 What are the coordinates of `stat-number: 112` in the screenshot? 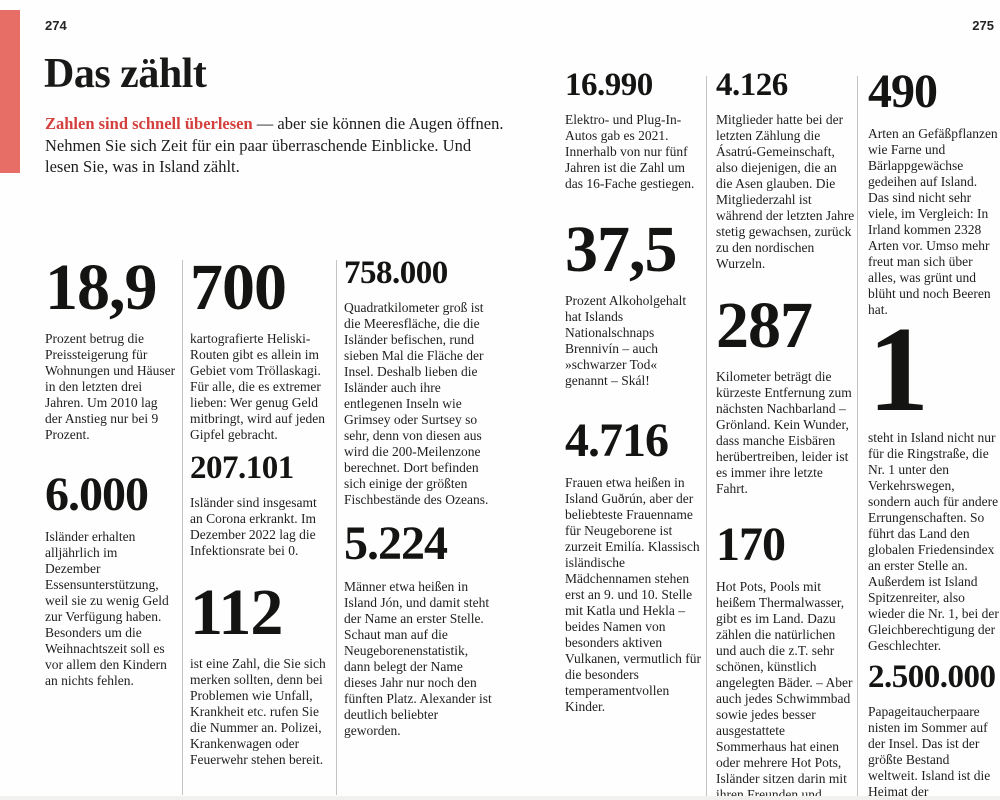 It's located at (236, 613).